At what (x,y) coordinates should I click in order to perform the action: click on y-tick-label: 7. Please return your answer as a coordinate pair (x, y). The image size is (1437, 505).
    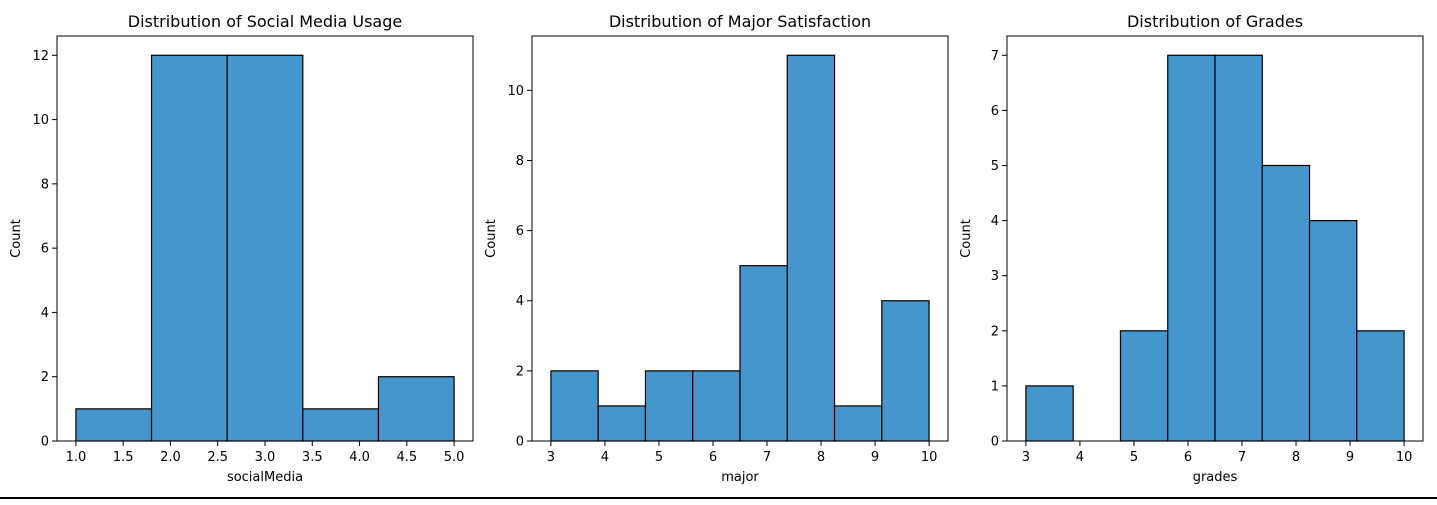
    Looking at the image, I should click on (995, 56).